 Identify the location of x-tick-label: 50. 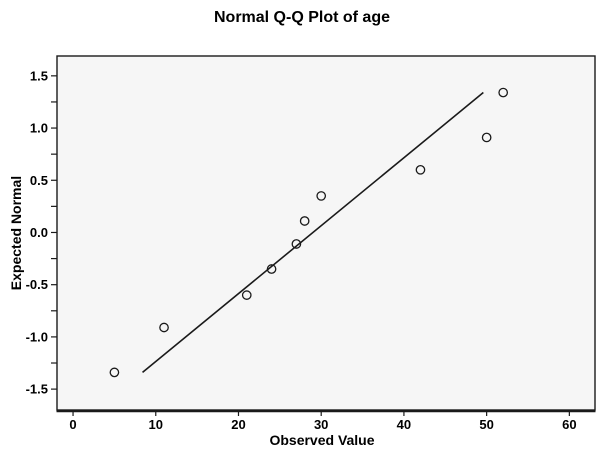
(486, 424).